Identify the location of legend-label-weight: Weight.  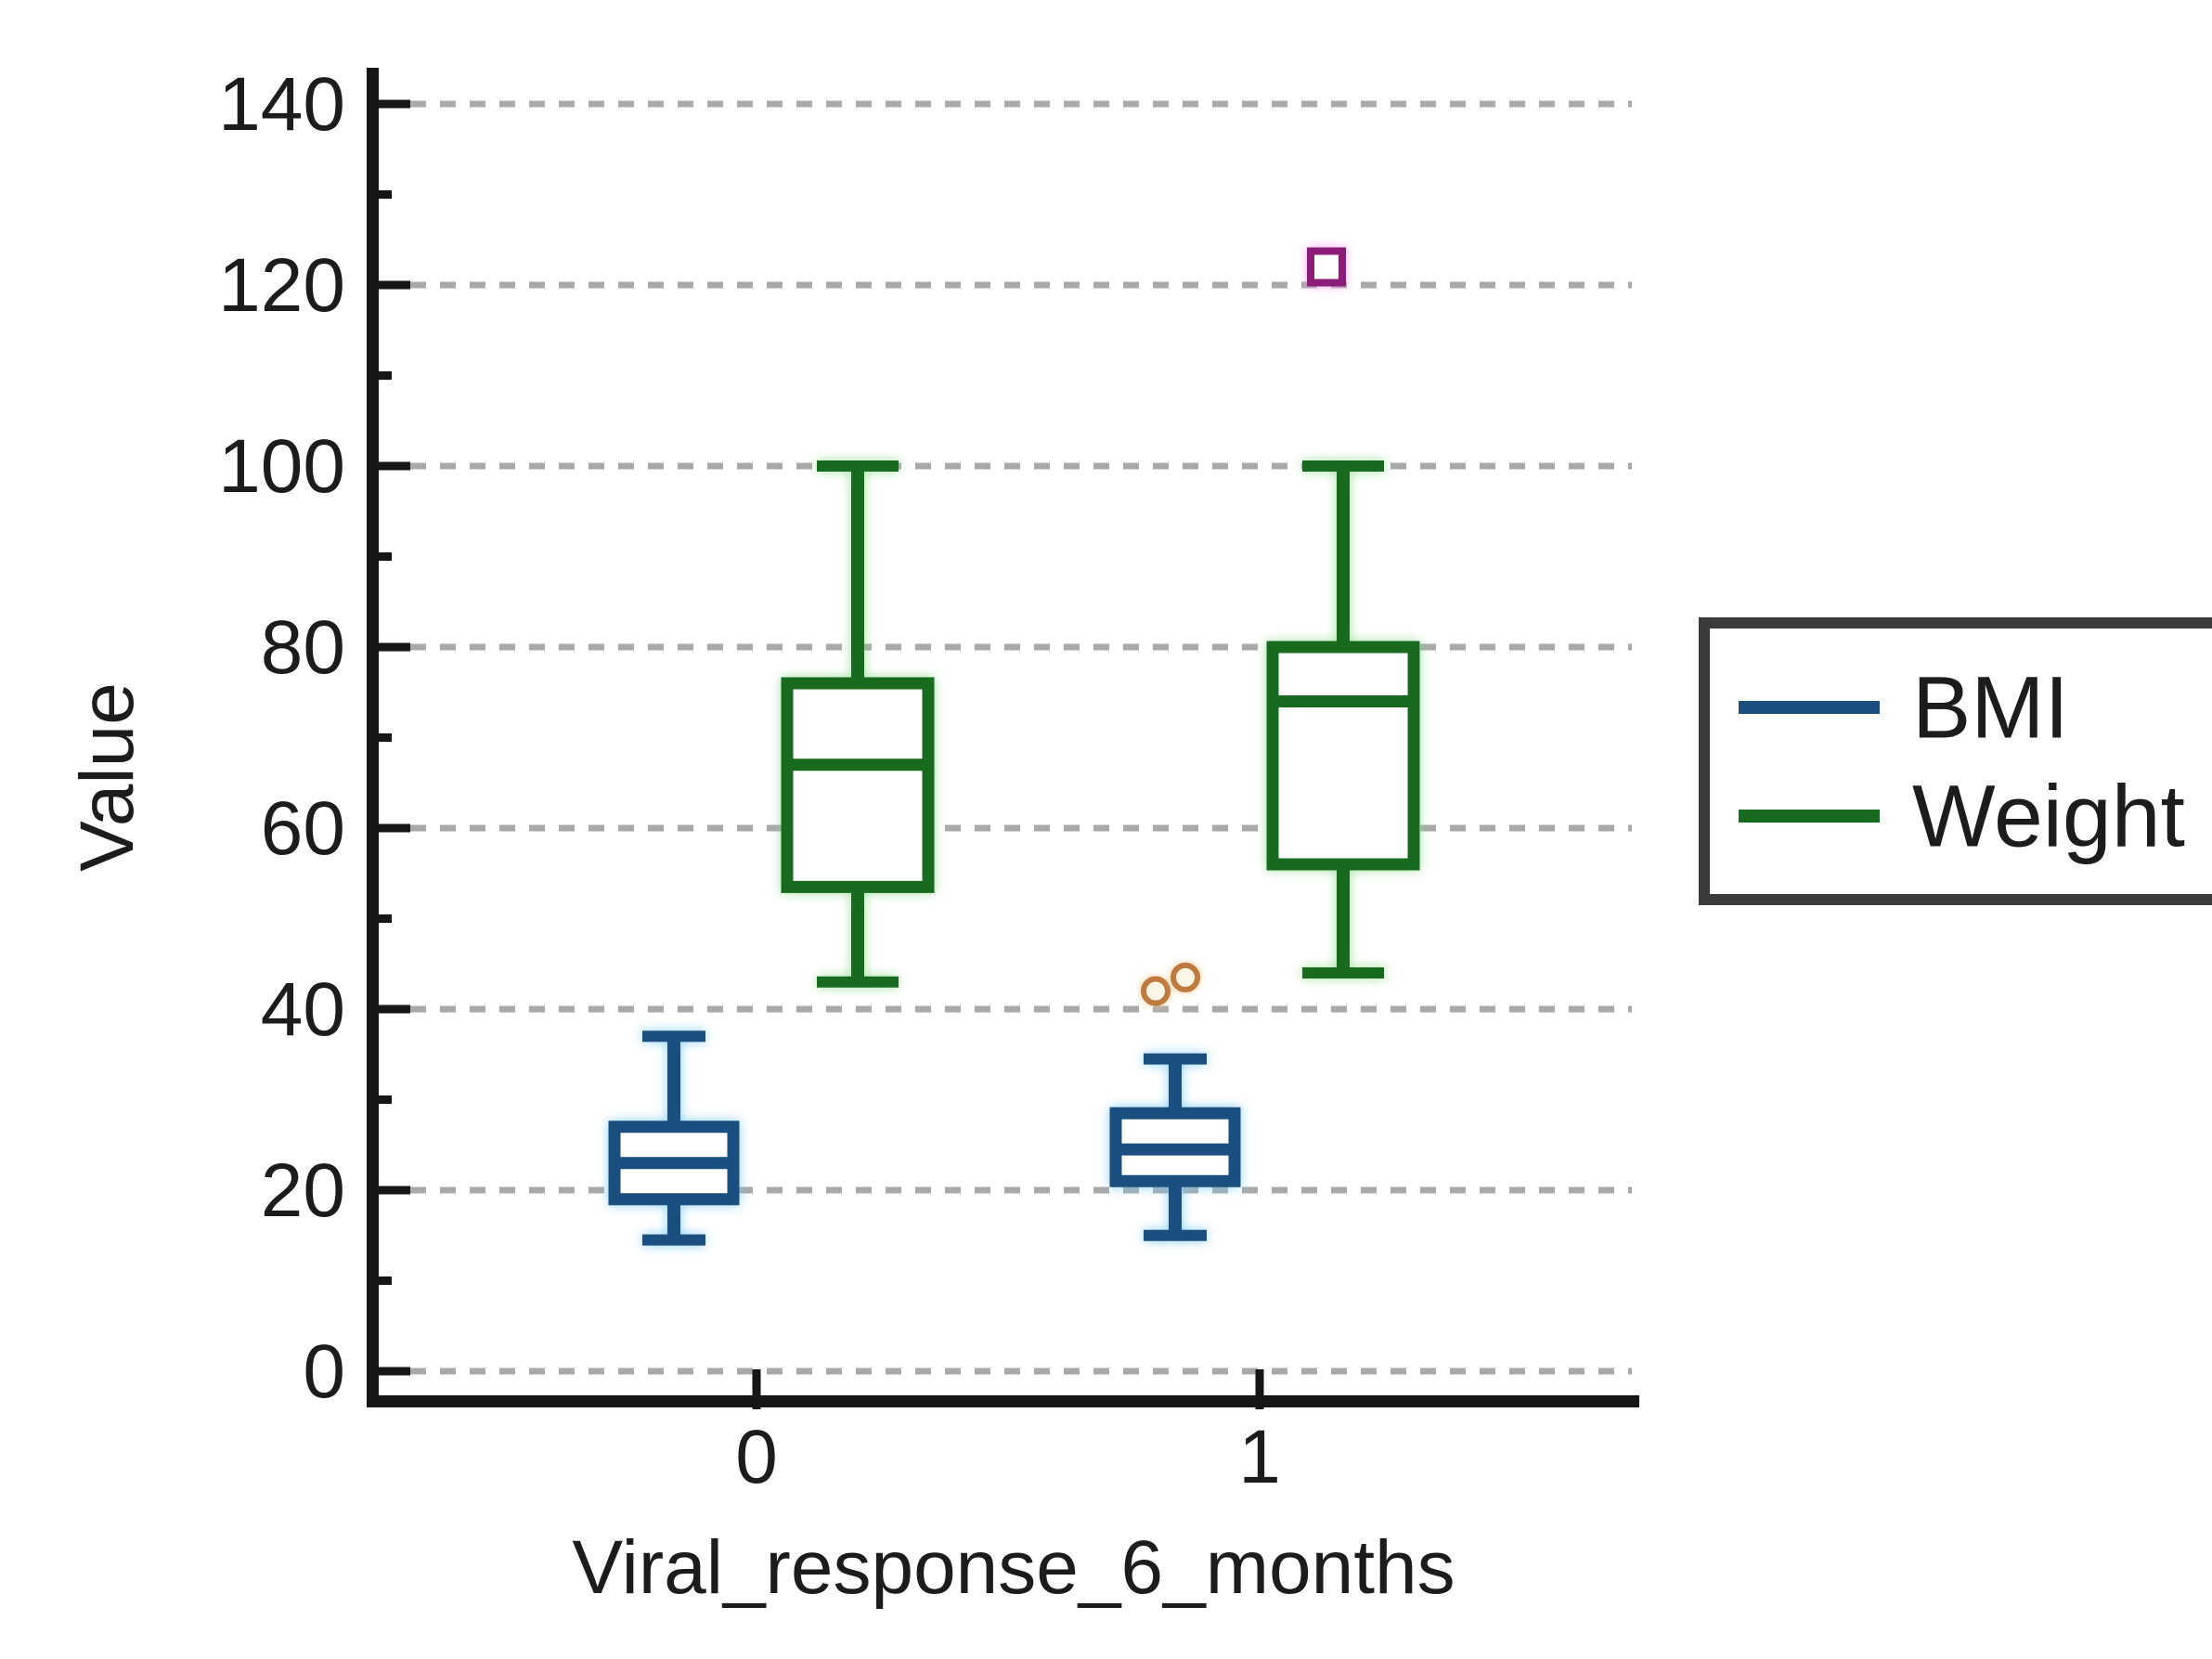
(2048, 816).